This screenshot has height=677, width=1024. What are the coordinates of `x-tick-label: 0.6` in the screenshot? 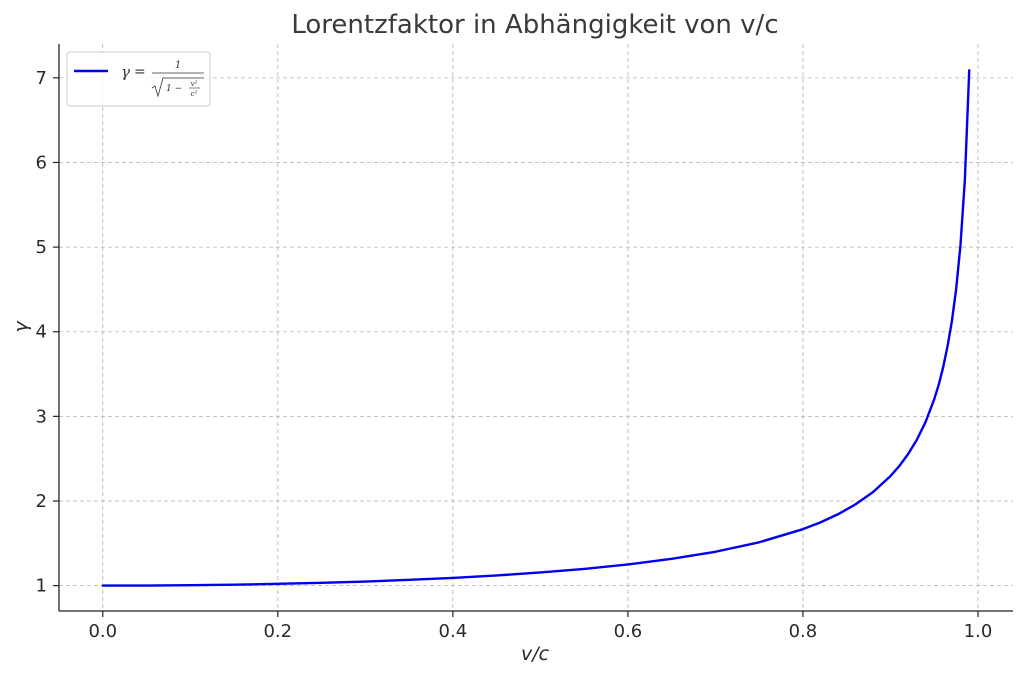 It's located at (628, 631).